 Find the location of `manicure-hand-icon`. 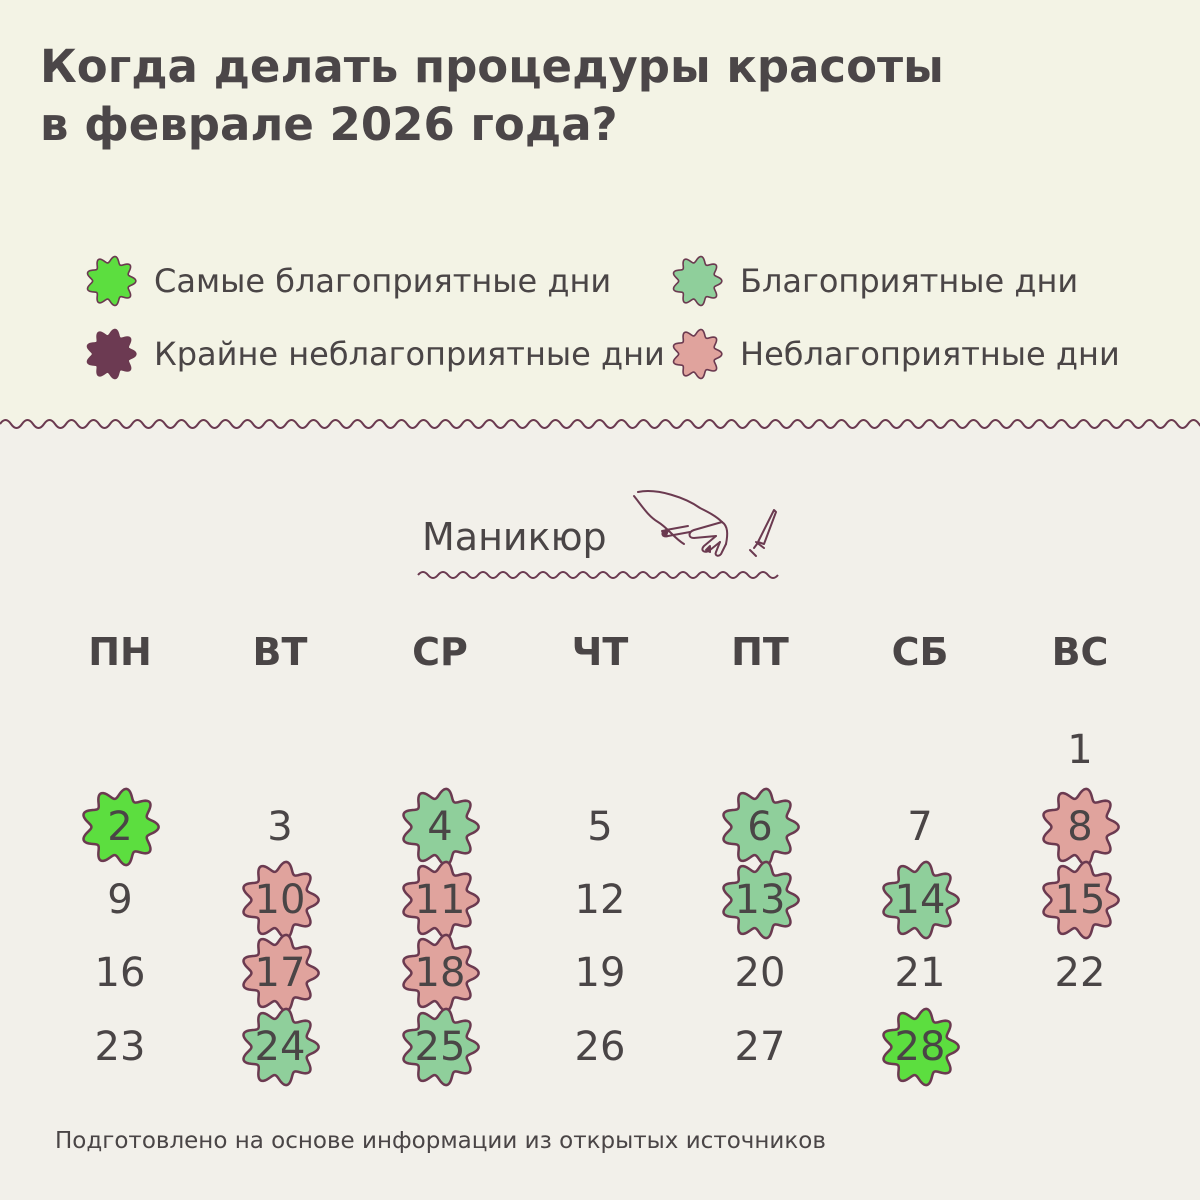

manicure-hand-icon is located at coordinates (705, 523).